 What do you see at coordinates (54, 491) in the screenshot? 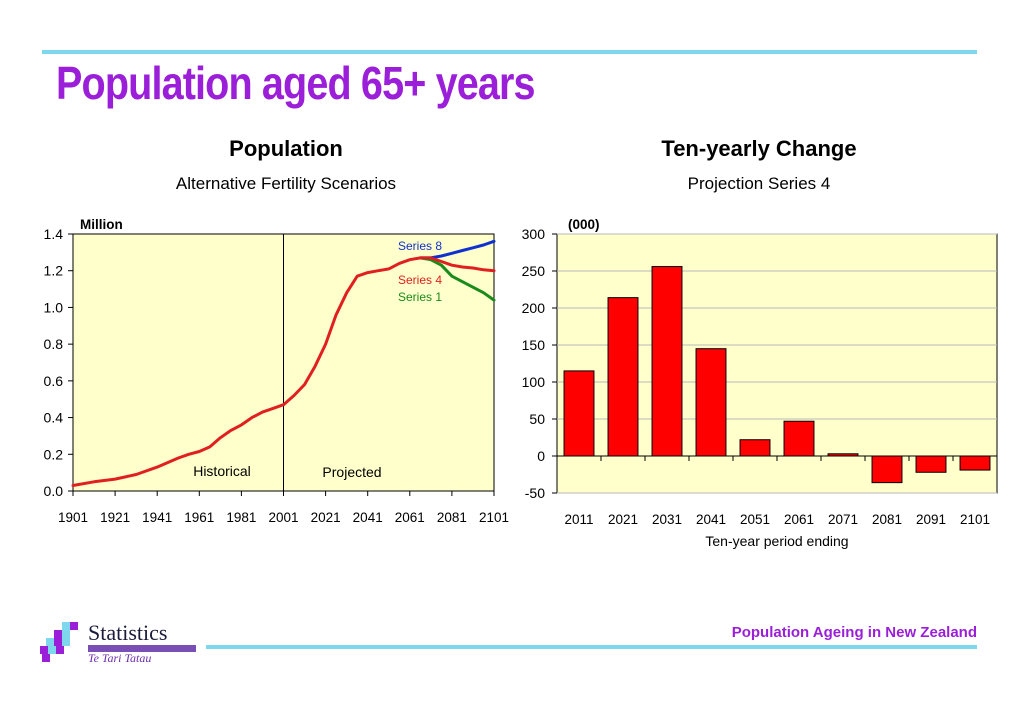
I see `y-tick-label: 0.0` at bounding box center [54, 491].